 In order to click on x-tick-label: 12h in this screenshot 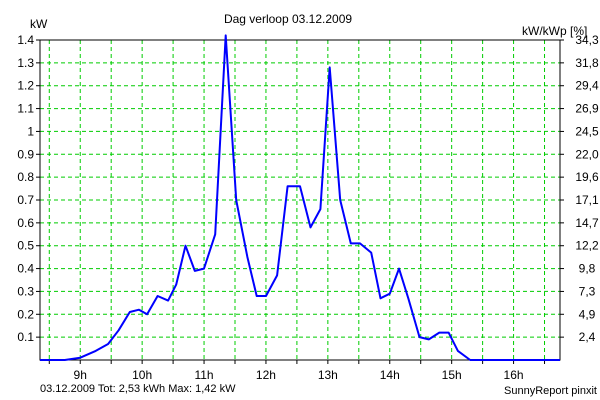, I will do `click(266, 375)`.